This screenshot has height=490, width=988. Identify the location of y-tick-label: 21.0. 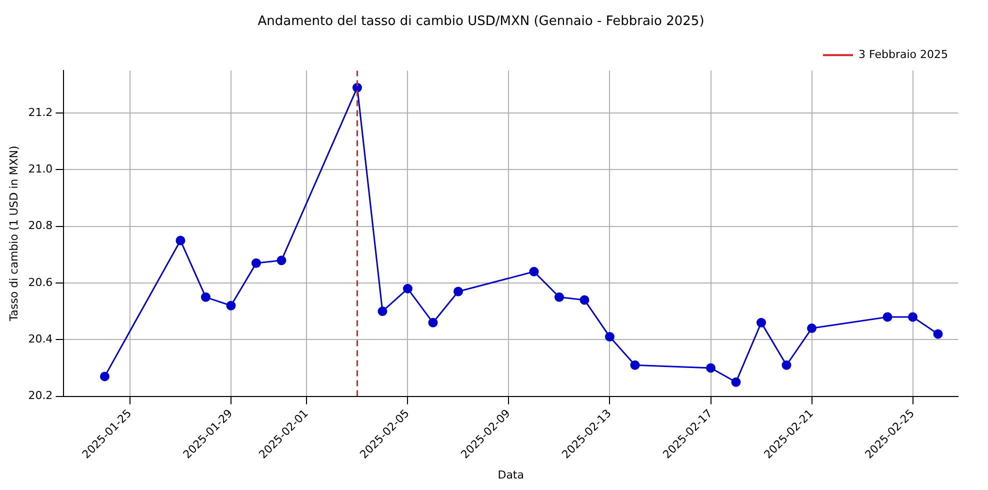
(40, 169).